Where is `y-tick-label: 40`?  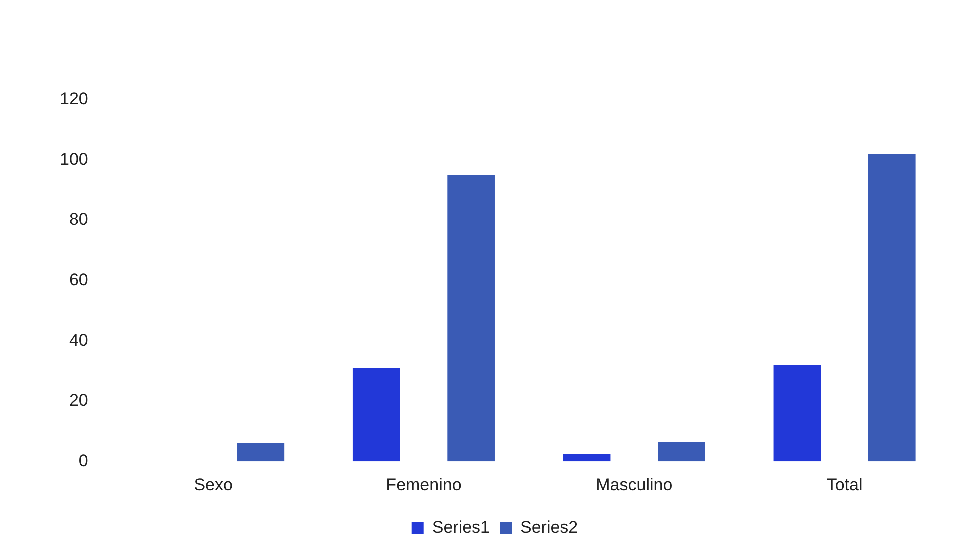 y-tick-label: 40 is located at coordinates (78, 340).